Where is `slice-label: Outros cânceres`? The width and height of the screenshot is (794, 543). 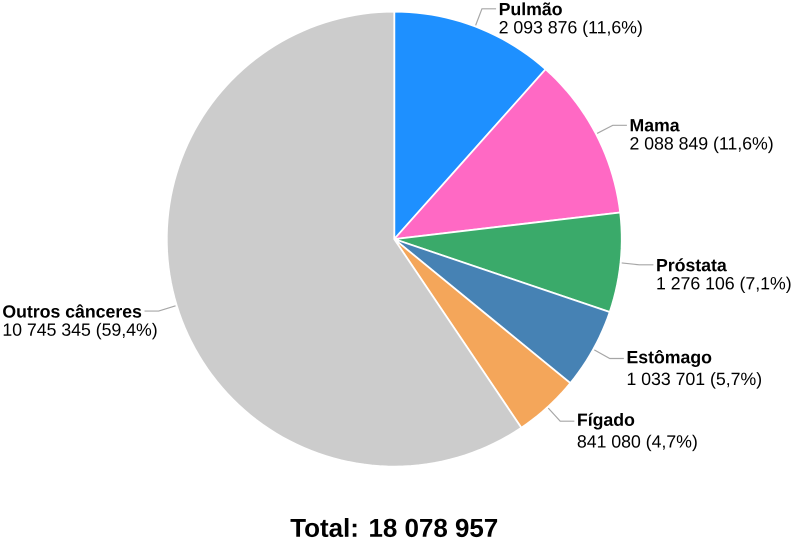
slice-label: Outros cânceres is located at coordinates (72, 311).